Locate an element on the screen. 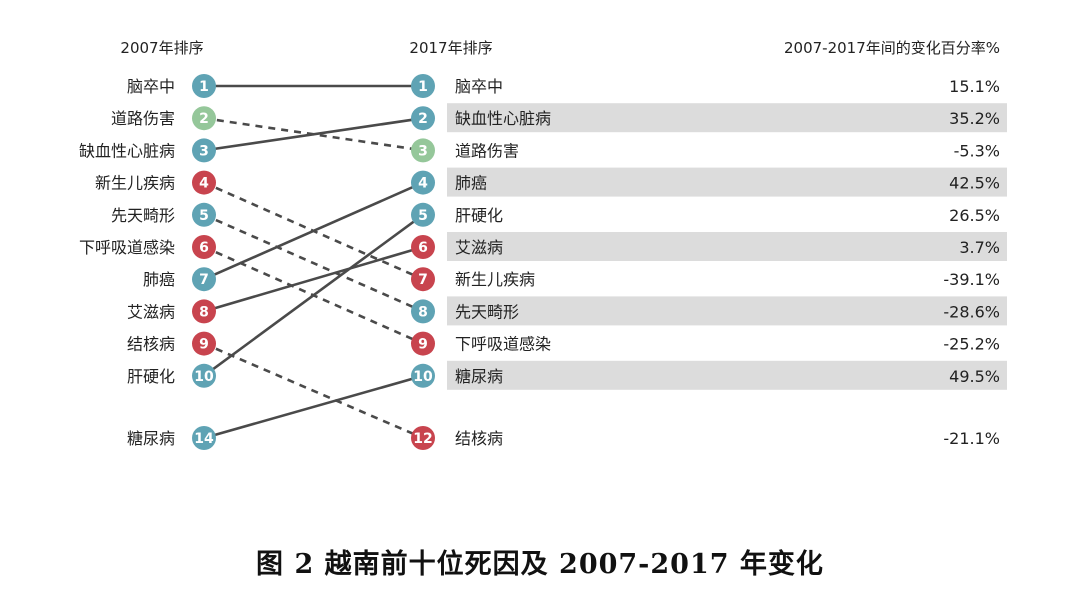 The image size is (1080, 607). label-2007: 肺癌 is located at coordinates (159, 279).